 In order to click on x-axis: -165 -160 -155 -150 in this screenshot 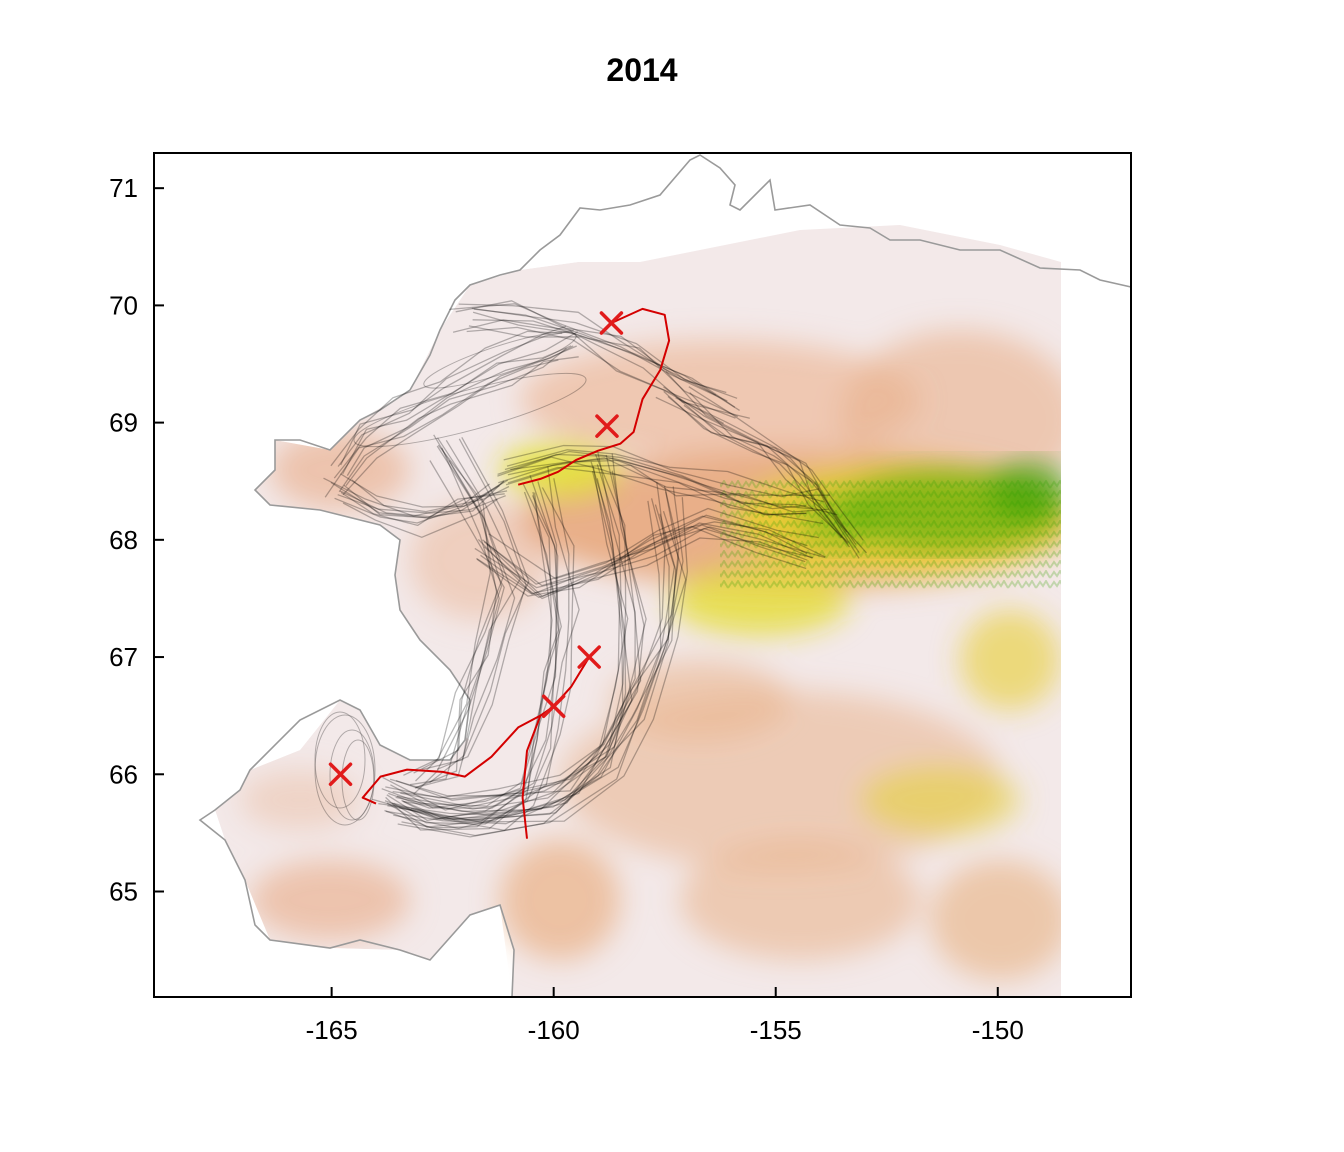, I will do `click(665, 1016)`.